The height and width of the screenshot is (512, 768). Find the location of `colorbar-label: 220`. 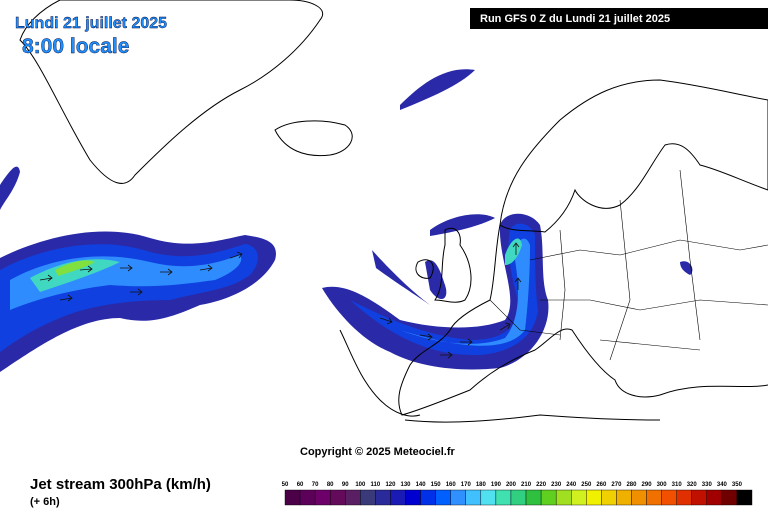

colorbar-label: 220 is located at coordinates (541, 485).